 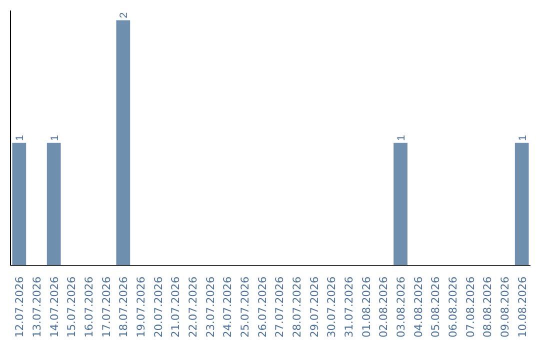 I want to click on x-tick-label: 15.07.2026, so click(x=71, y=307).